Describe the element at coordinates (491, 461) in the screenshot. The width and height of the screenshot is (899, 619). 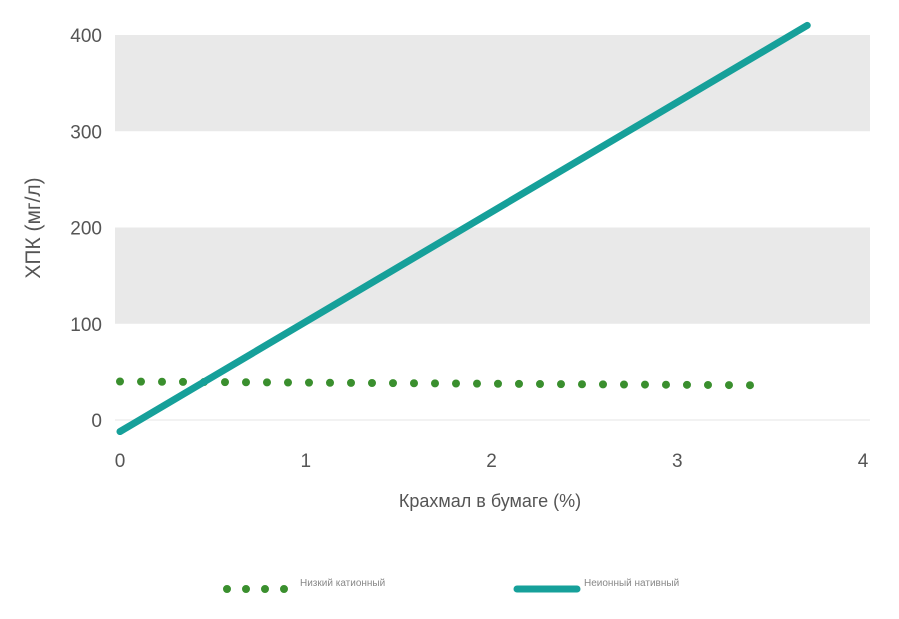
I see `x-tick-label: 2` at that location.